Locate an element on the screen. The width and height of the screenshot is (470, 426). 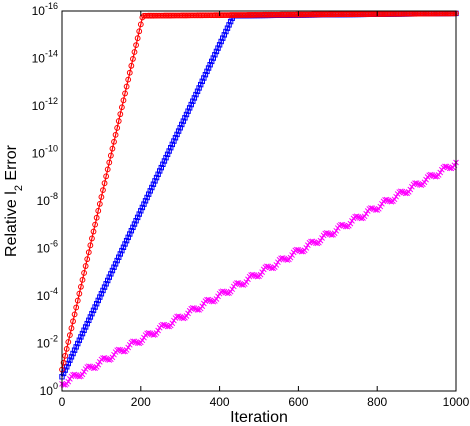
y-tick-label: 10⁻² is located at coordinates (47, 342).